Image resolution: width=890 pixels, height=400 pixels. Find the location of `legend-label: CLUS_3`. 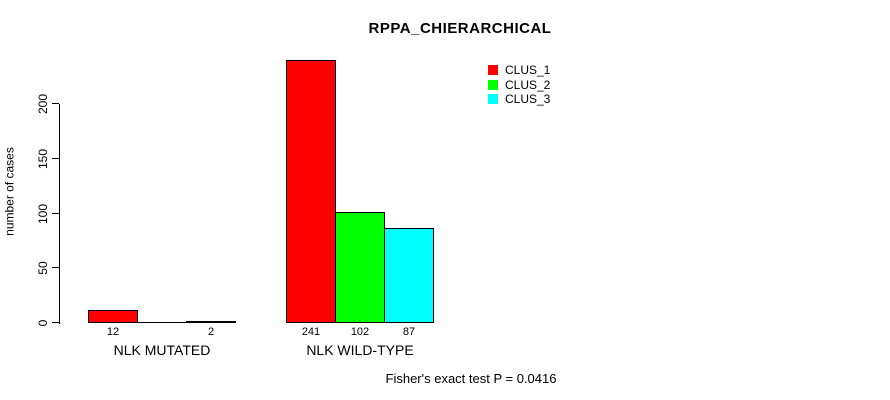

legend-label: CLUS_3 is located at coordinates (528, 99).